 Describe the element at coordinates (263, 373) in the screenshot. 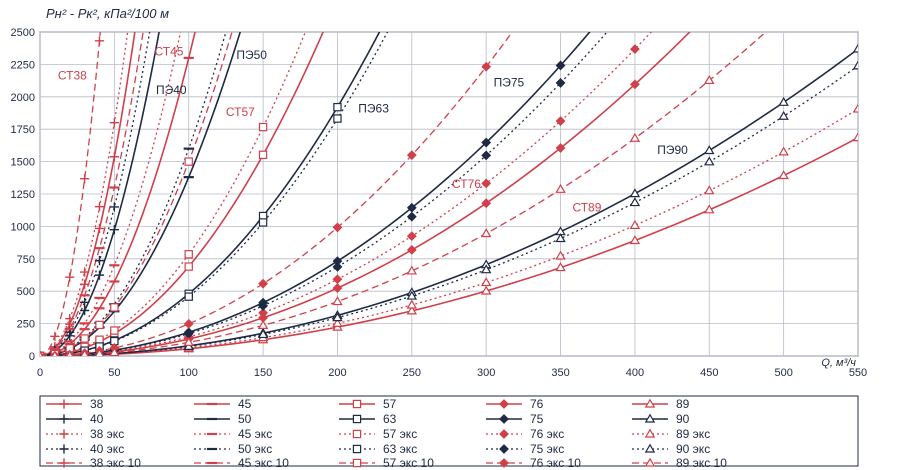

I see `x-tick-label: 150` at that location.